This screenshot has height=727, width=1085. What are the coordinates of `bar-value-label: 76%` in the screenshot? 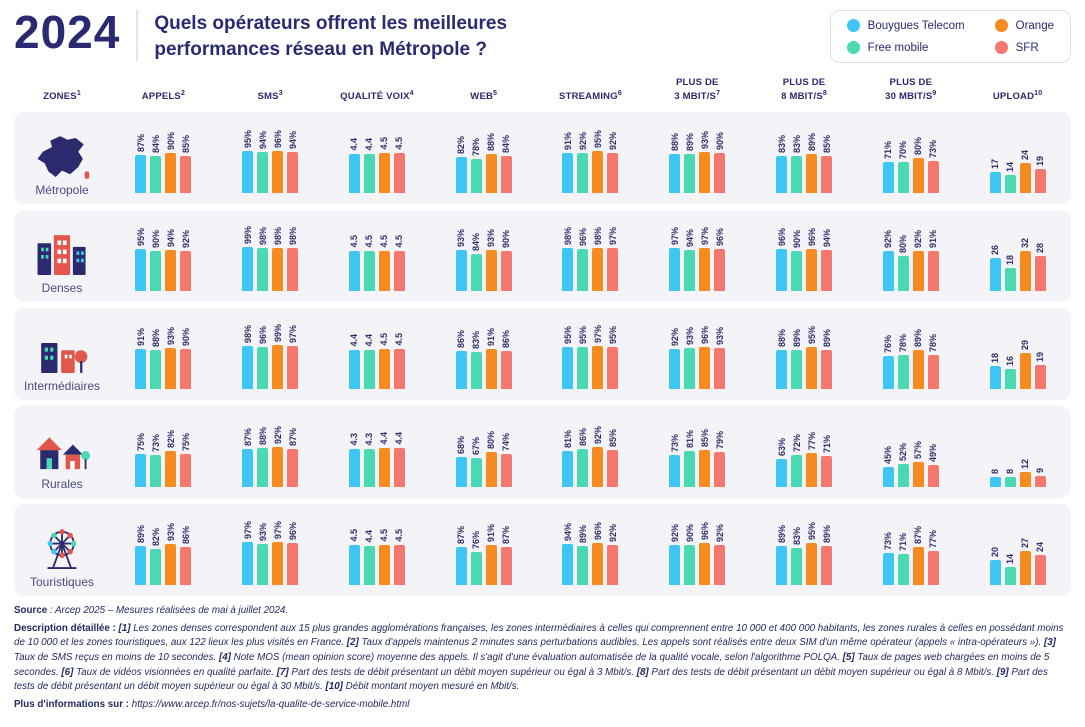 It's located at (476, 539).